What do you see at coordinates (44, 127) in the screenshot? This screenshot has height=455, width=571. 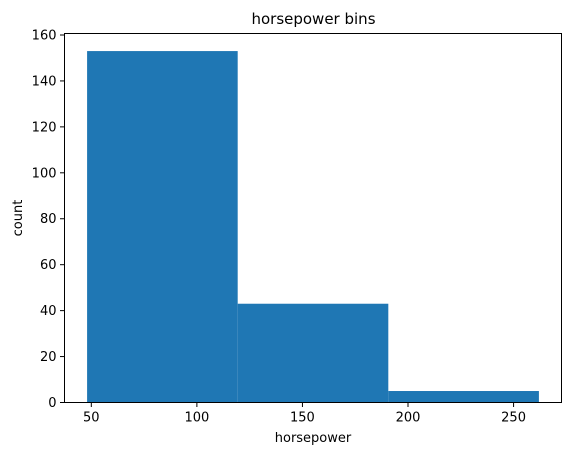 I see `y-tick-label: 120` at bounding box center [44, 127].